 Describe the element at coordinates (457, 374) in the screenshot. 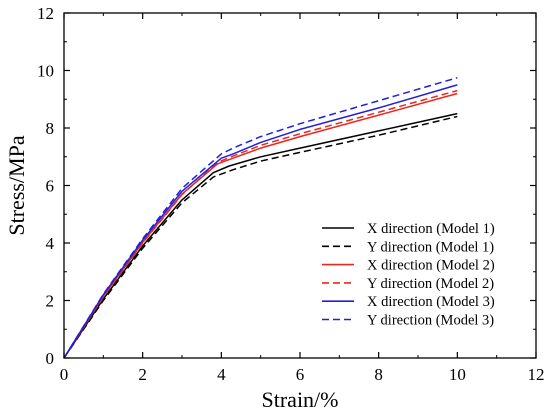

I see `x-tick-label: 10` at that location.